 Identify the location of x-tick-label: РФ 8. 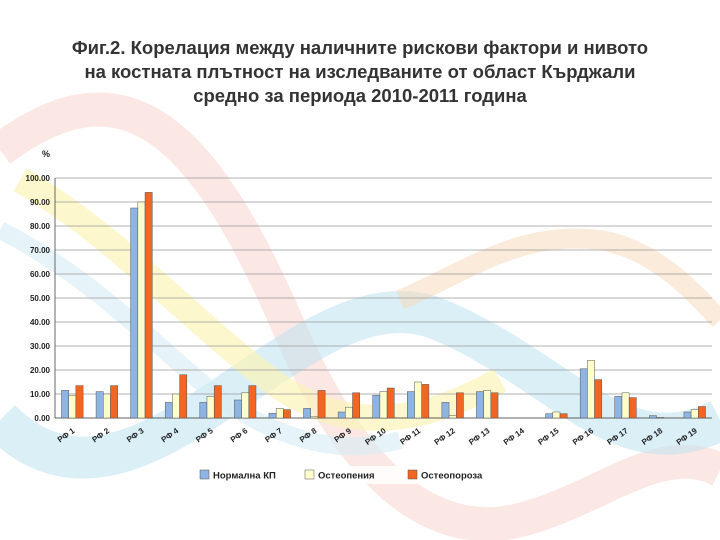
(308, 435).